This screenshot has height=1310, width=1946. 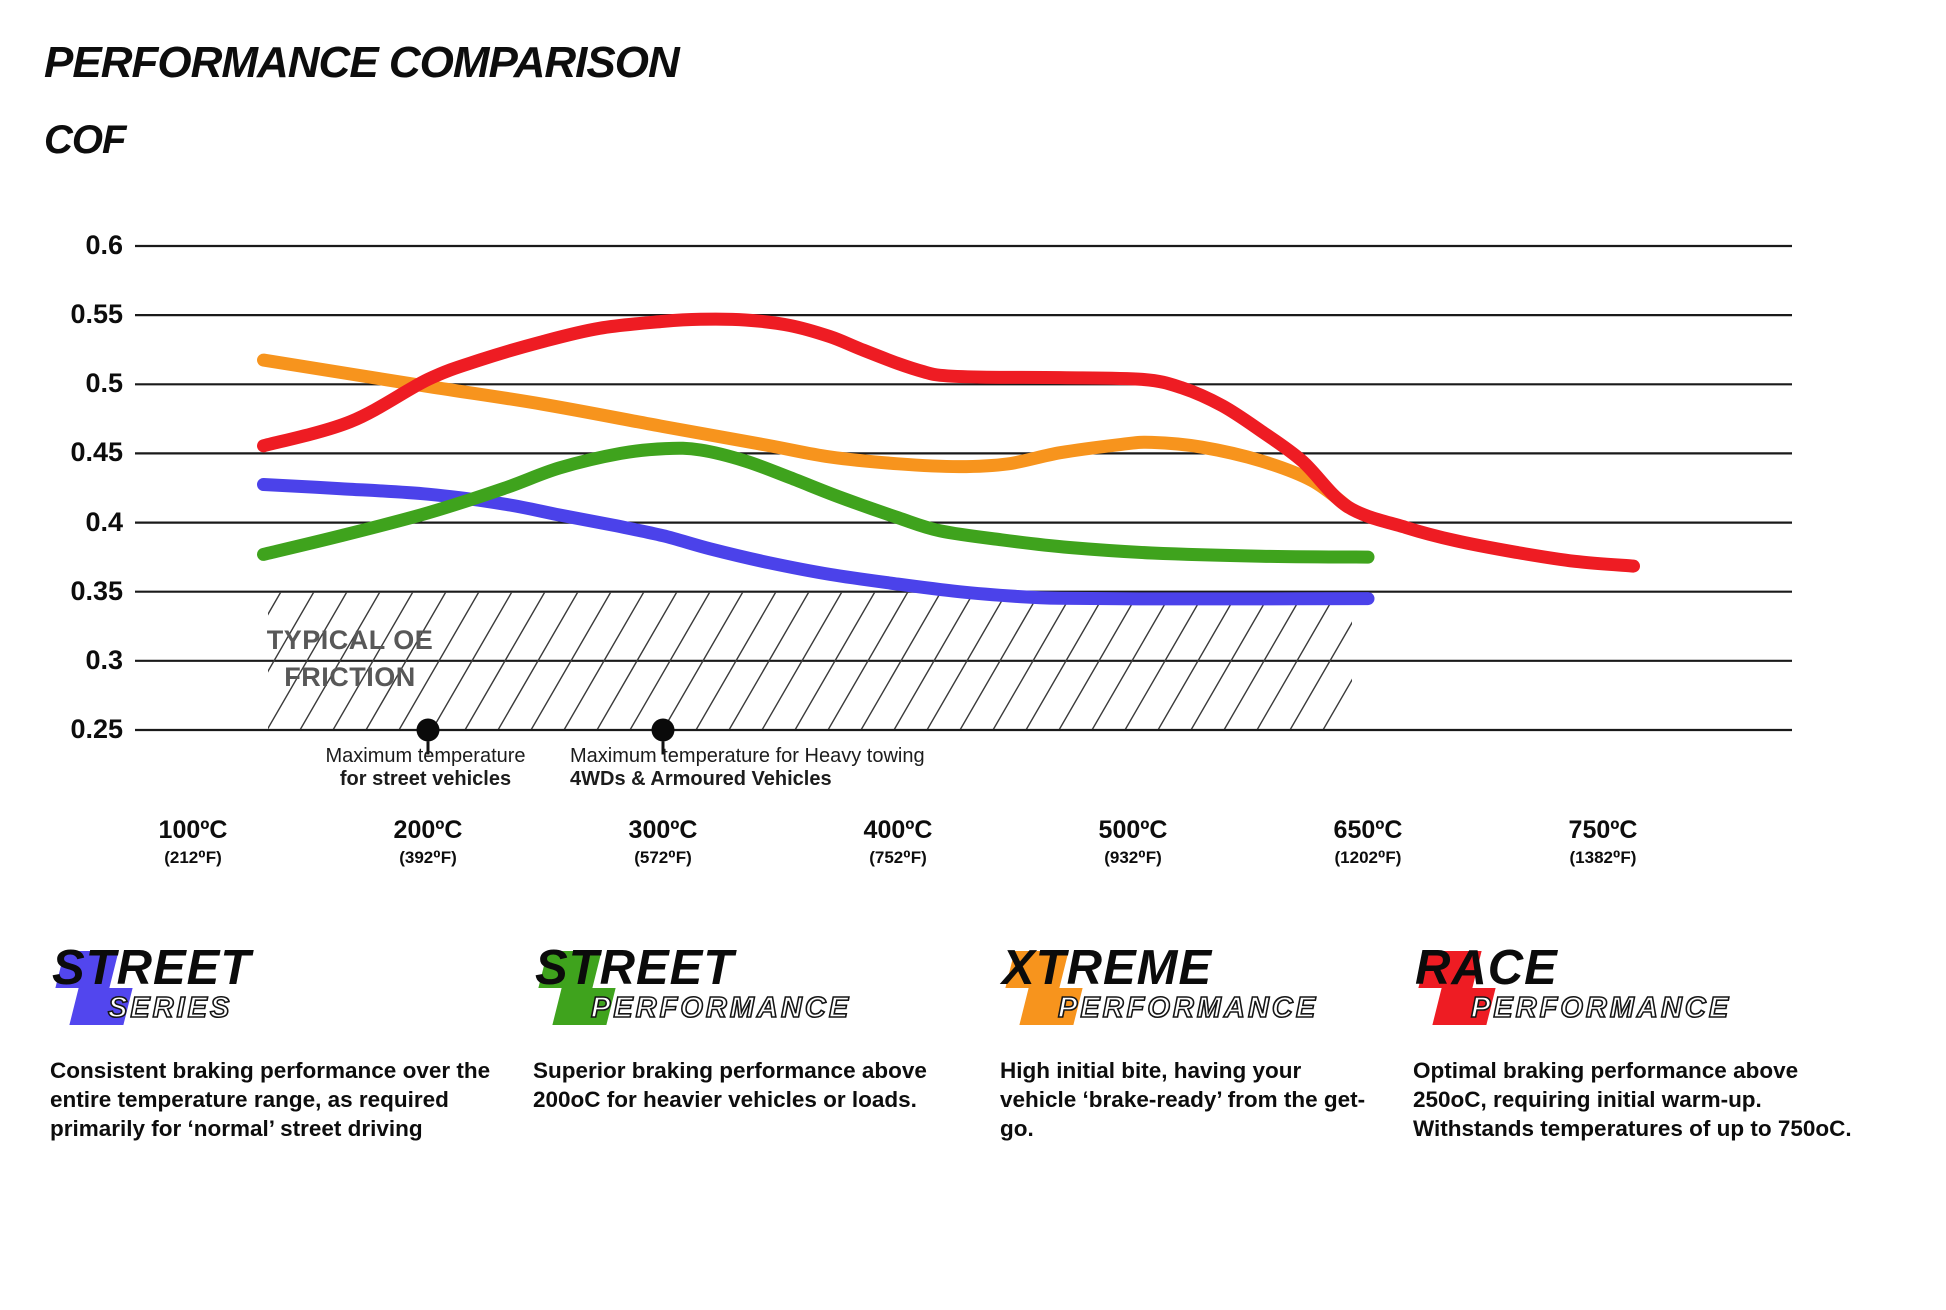 I want to click on x-tick-fahrenheit: (1202⁰F), so click(x=1368, y=857).